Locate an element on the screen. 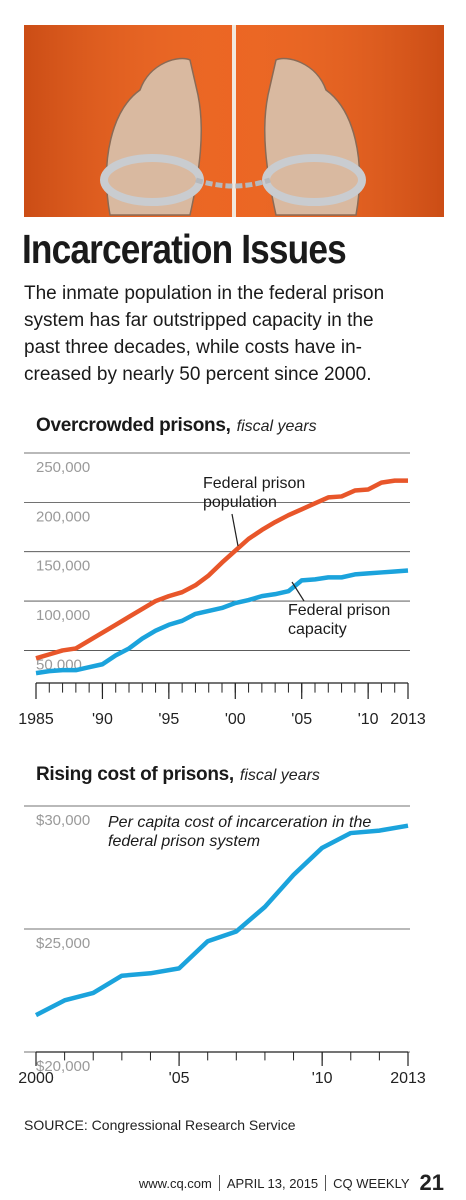 This screenshot has height=1200, width=466. publication: CQ WEEKLY is located at coordinates (371, 1183).